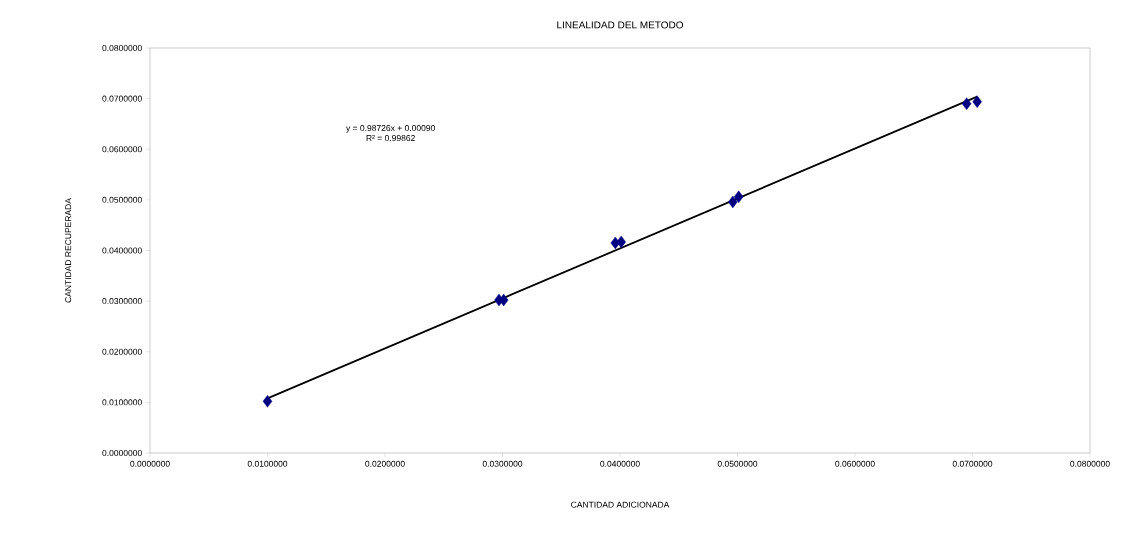  I want to click on y-tick-label: 0.0200000, so click(122, 351).